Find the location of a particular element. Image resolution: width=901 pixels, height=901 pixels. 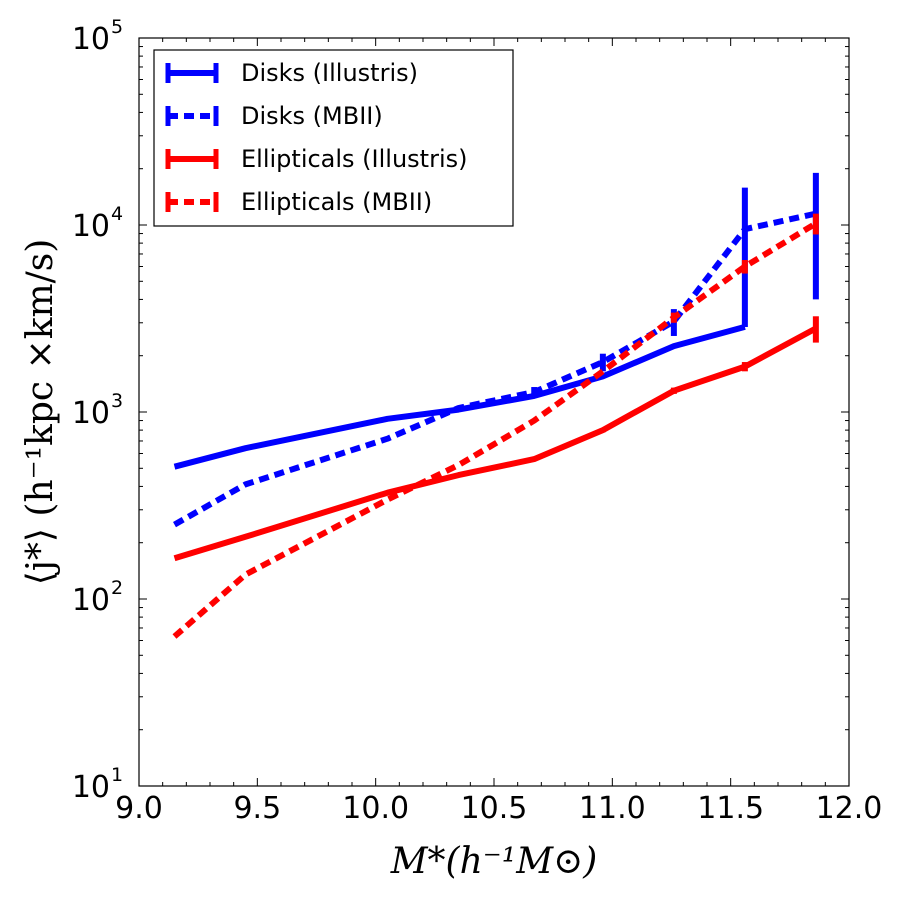

y-tick-exponent: 1 is located at coordinates (117, 775).